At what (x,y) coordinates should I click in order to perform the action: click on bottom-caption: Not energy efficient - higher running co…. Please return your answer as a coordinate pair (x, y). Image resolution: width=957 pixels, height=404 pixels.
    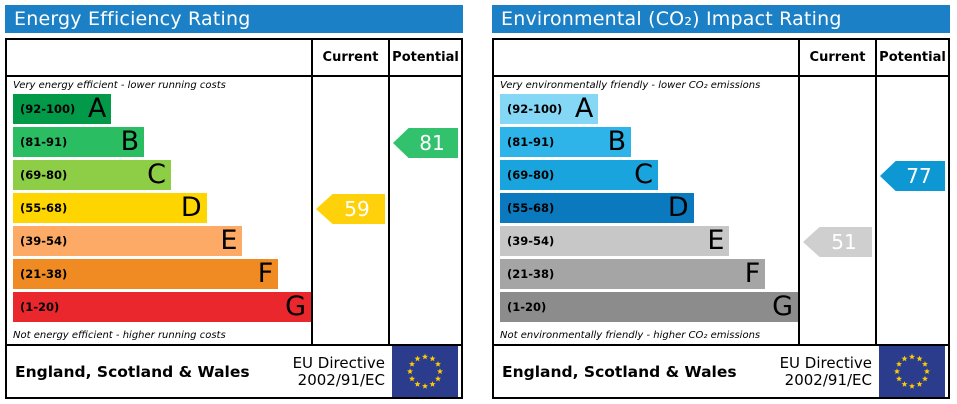
    Looking at the image, I should click on (119, 335).